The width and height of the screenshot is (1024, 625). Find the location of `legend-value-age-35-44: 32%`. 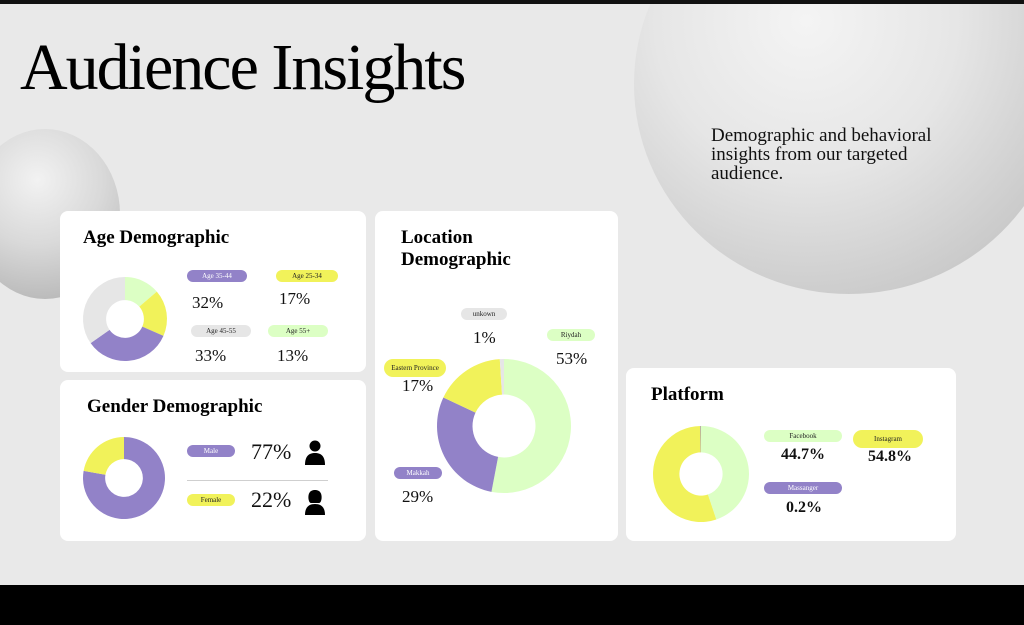

legend-value-age-35-44: 32% is located at coordinates (208, 302).